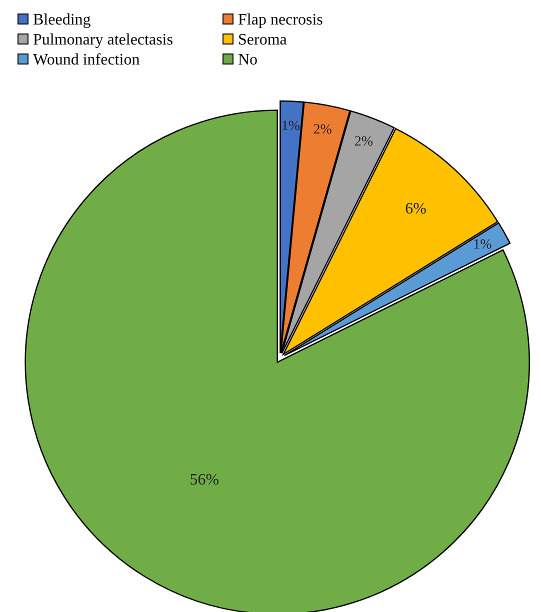 The image size is (541, 612). Describe the element at coordinates (205, 480) in the screenshot. I see `data-label: 56%` at that location.